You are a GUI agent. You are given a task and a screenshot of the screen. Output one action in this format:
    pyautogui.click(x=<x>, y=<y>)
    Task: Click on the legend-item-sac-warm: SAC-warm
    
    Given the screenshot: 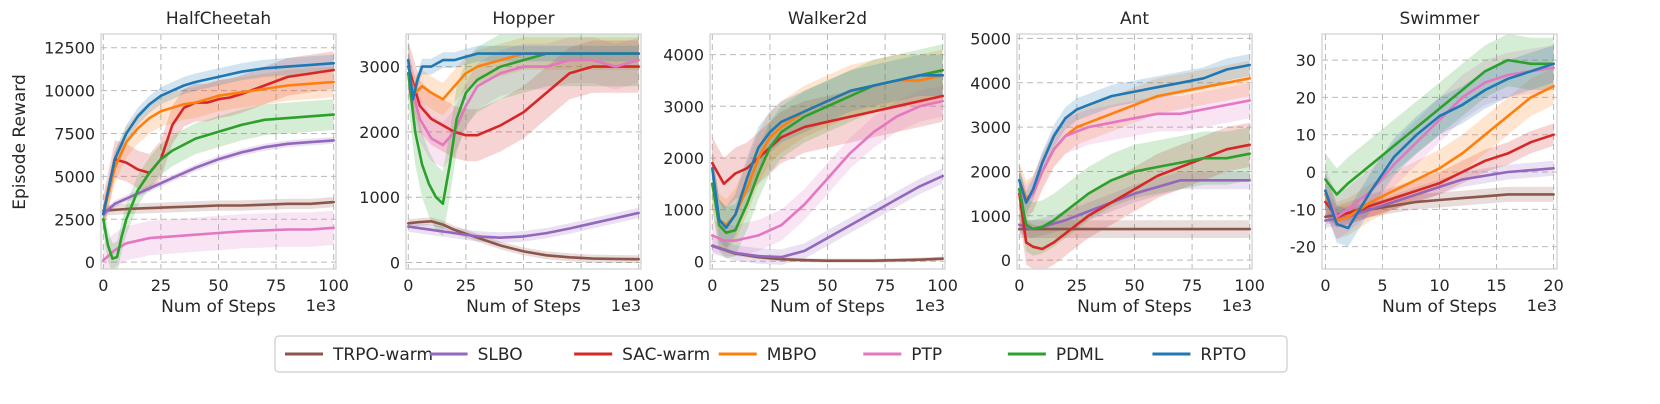 What is the action you would take?
    pyautogui.click(x=642, y=355)
    